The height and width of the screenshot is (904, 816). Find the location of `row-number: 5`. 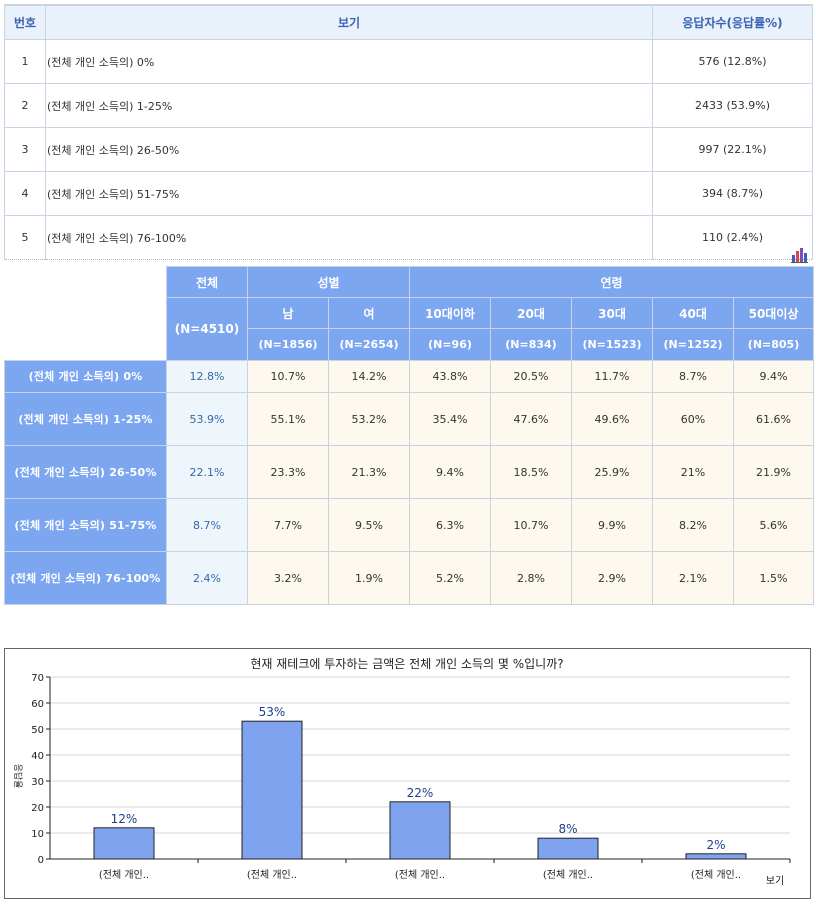

row-number: 5 is located at coordinates (25, 237).